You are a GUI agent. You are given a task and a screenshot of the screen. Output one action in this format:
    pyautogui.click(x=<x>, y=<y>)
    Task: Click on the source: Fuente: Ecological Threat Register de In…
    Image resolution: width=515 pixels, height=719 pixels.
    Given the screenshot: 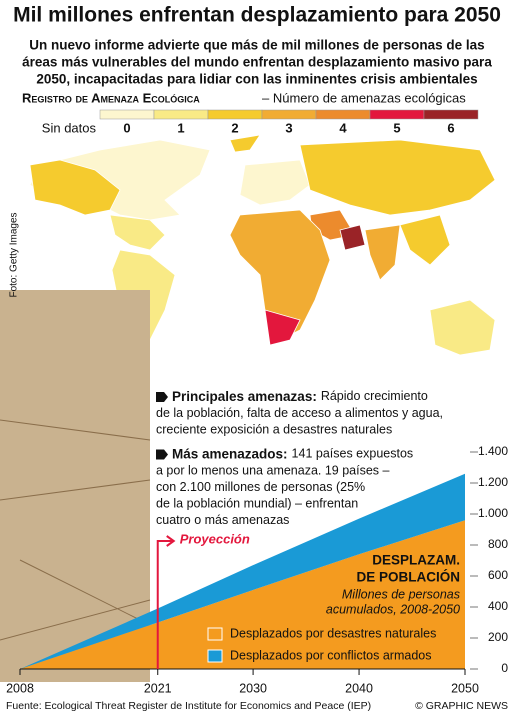 What is the action you would take?
    pyautogui.click(x=188, y=706)
    